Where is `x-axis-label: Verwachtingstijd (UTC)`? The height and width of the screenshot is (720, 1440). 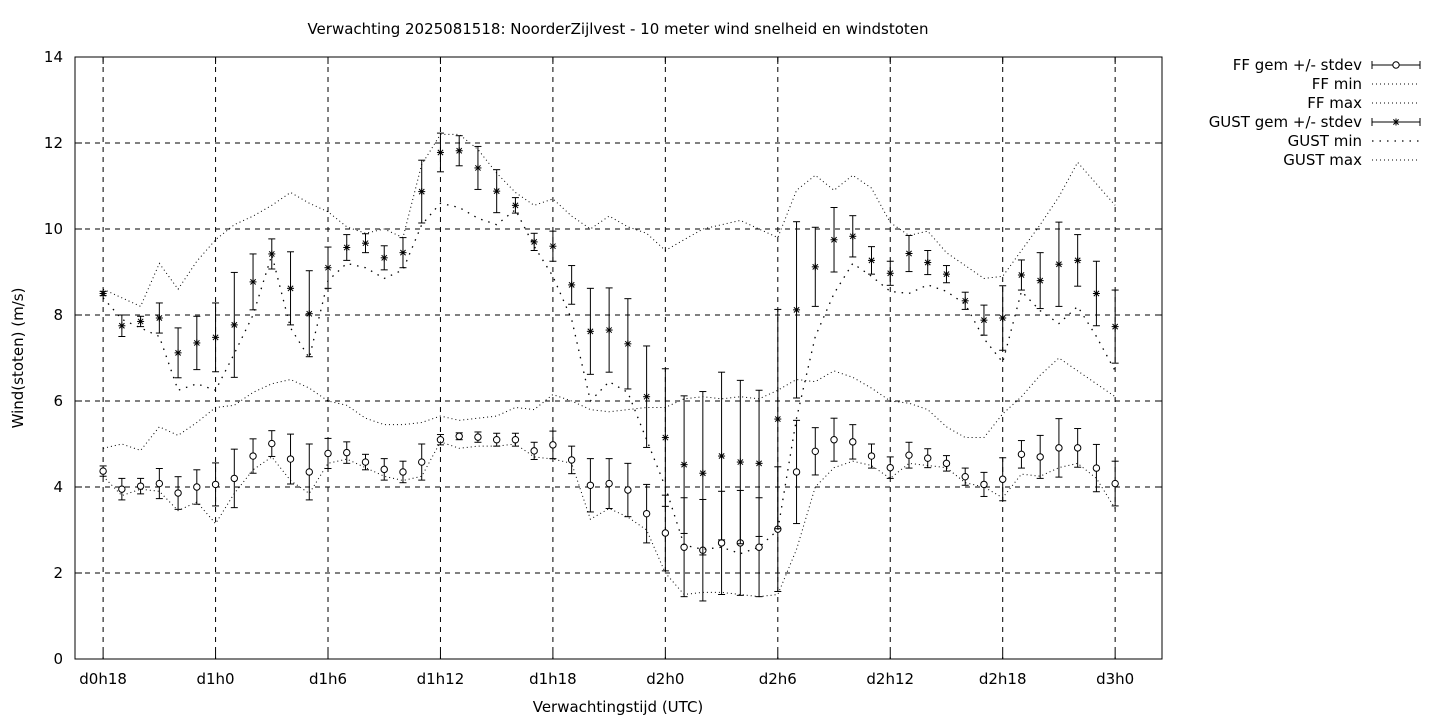
x-axis-label: Verwachtingstijd (UTC) is located at coordinates (618, 707).